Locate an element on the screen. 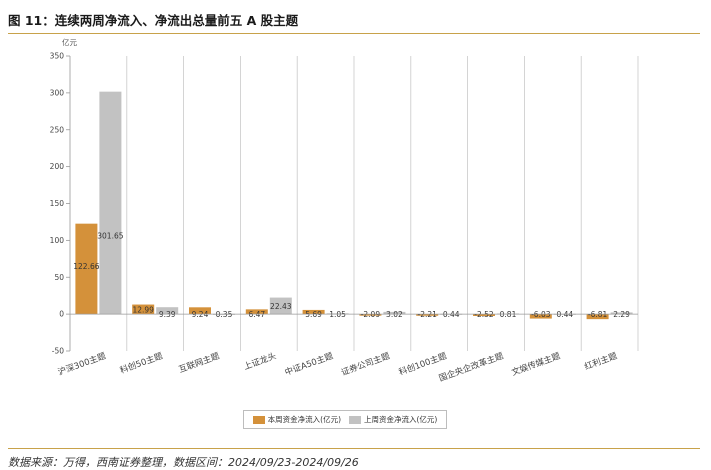  y-tick-label: 100 is located at coordinates (57, 240).